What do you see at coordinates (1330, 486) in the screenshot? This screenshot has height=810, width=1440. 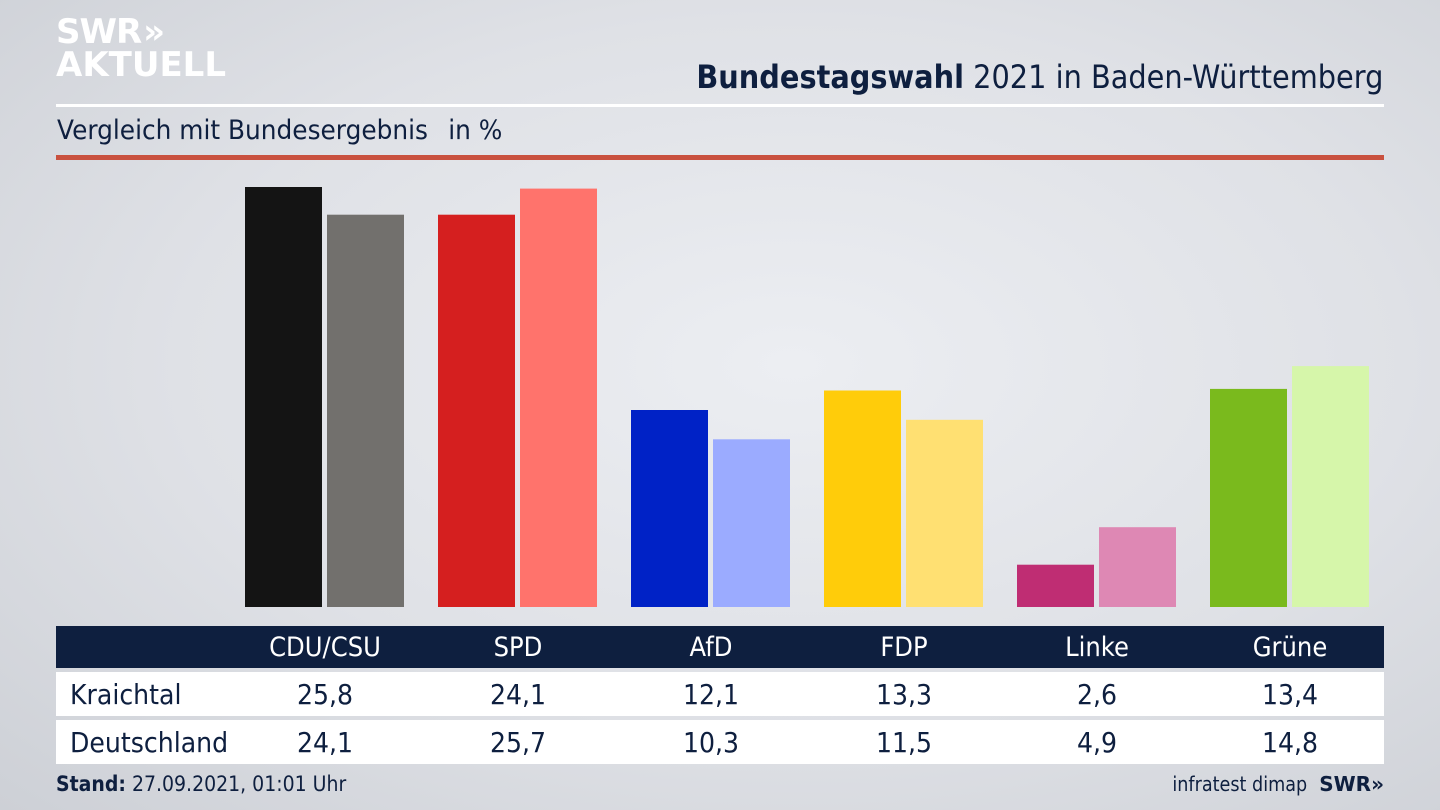 I see `bar-gr-ne-deutschland` at bounding box center [1330, 486].